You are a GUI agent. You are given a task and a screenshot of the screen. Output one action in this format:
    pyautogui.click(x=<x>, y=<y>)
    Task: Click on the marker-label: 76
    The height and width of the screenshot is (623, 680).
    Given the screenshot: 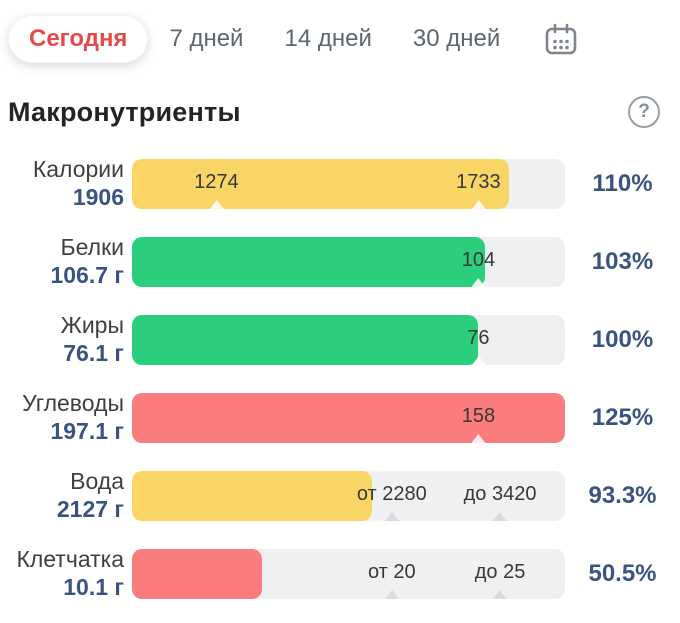 What is the action you would take?
    pyautogui.click(x=478, y=337)
    